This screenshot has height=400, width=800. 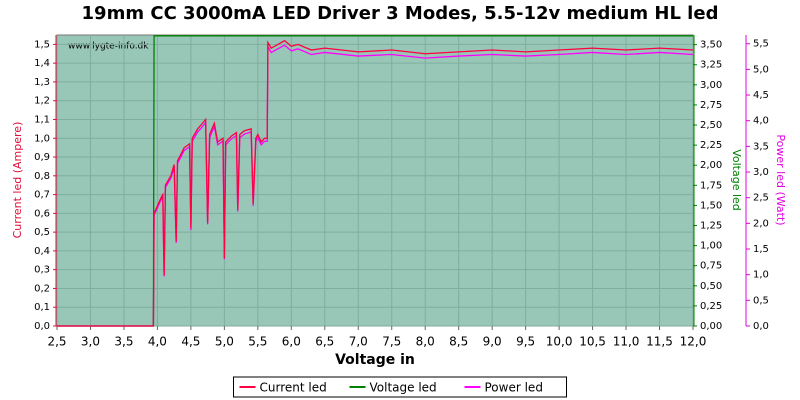 I want to click on y2-tick-label: 3,00, so click(x=711, y=85).